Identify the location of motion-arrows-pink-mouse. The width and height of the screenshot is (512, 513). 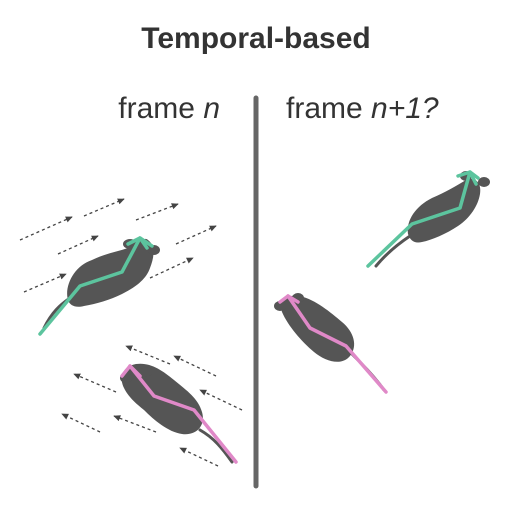
(152, 406).